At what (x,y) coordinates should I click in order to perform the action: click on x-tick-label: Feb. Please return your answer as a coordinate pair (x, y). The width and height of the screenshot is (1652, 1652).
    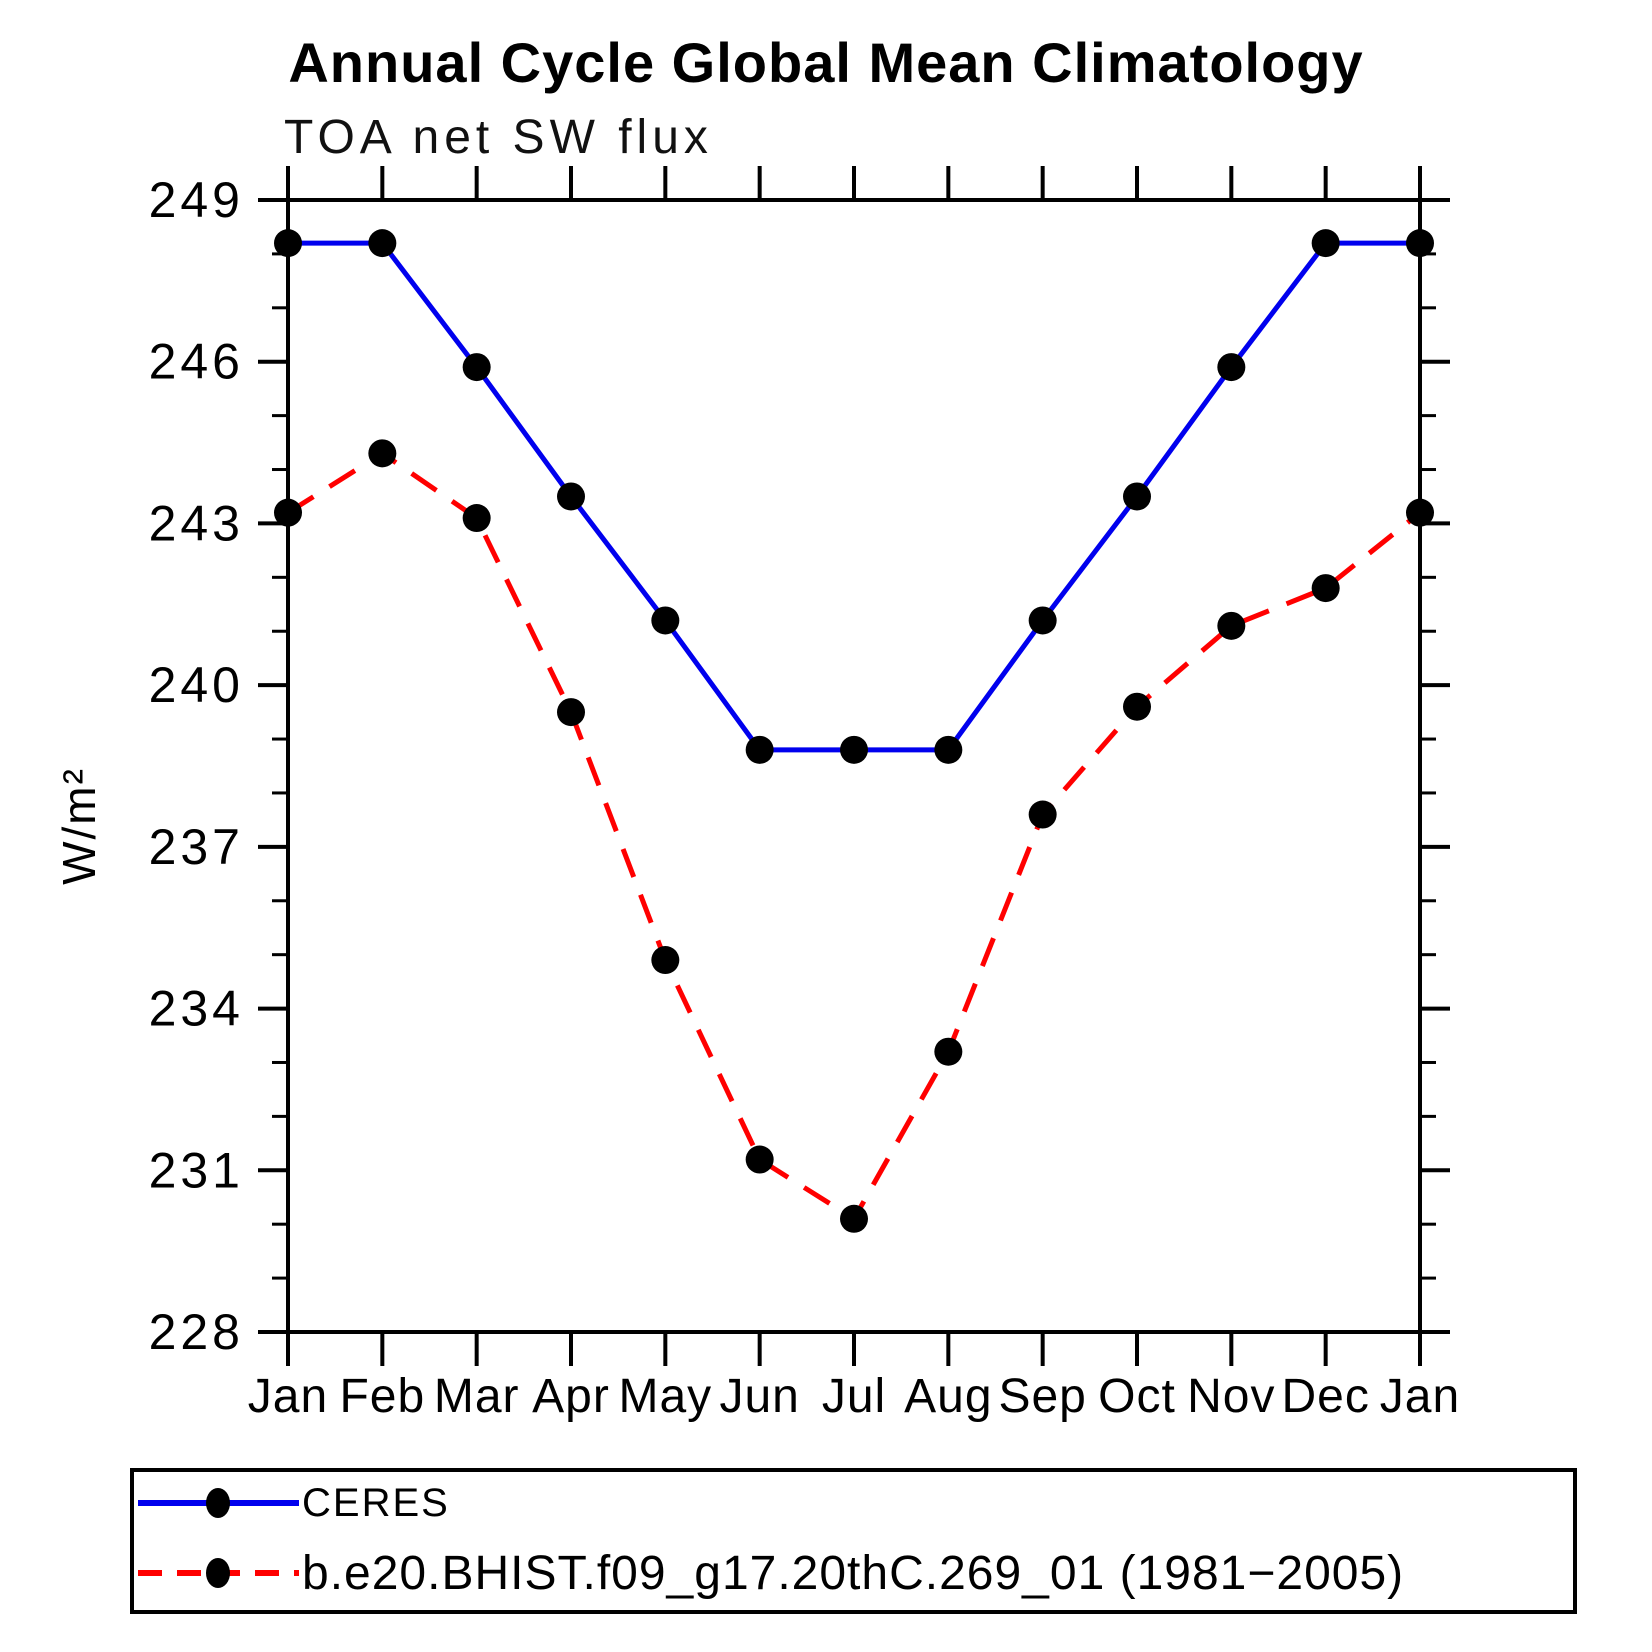
    Looking at the image, I should click on (382, 1396).